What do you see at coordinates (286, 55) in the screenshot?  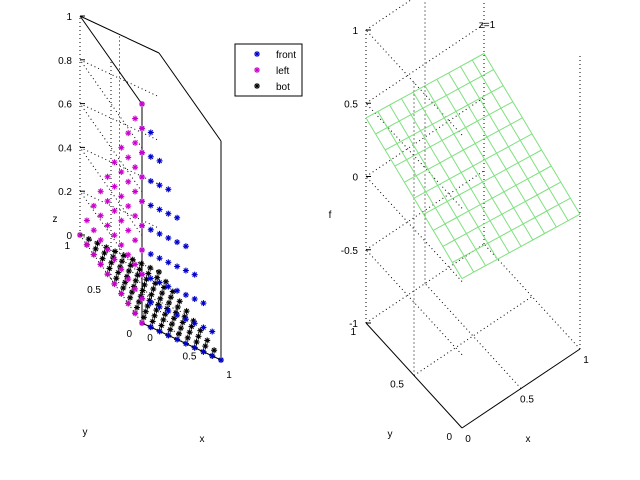 I see `legend-label-front: front` at bounding box center [286, 55].